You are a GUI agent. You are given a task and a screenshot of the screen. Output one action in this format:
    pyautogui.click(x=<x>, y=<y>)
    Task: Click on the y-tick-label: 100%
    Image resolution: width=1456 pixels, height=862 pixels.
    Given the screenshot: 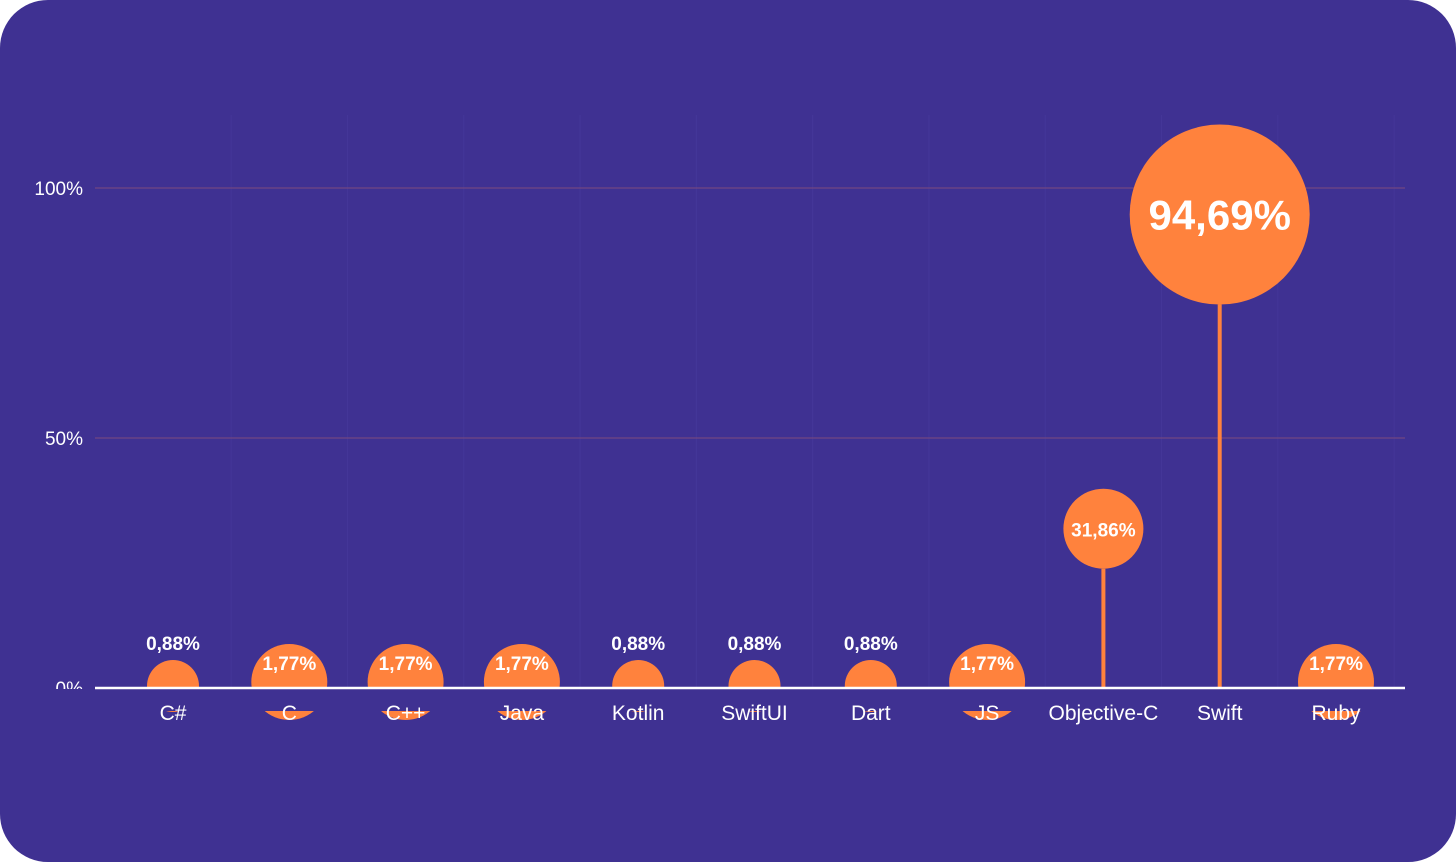 What is the action you would take?
    pyautogui.click(x=58, y=189)
    